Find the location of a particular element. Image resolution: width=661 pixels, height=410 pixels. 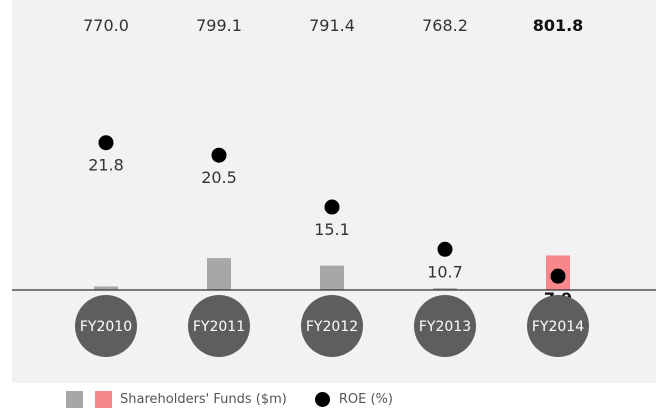

bar-fy2012 is located at coordinates (332, 277).